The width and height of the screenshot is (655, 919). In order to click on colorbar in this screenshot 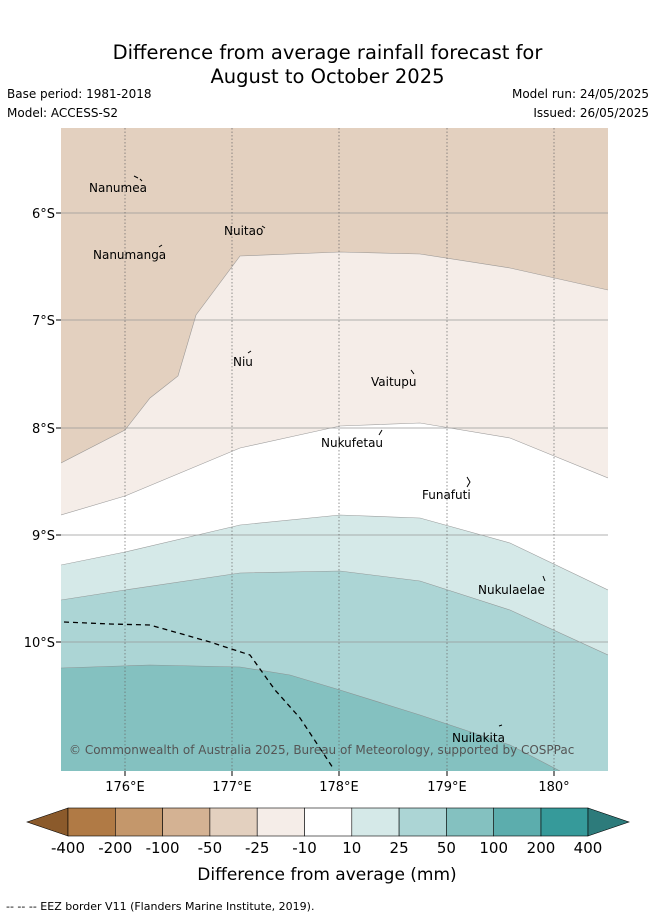, I will do `click(328, 822)`.